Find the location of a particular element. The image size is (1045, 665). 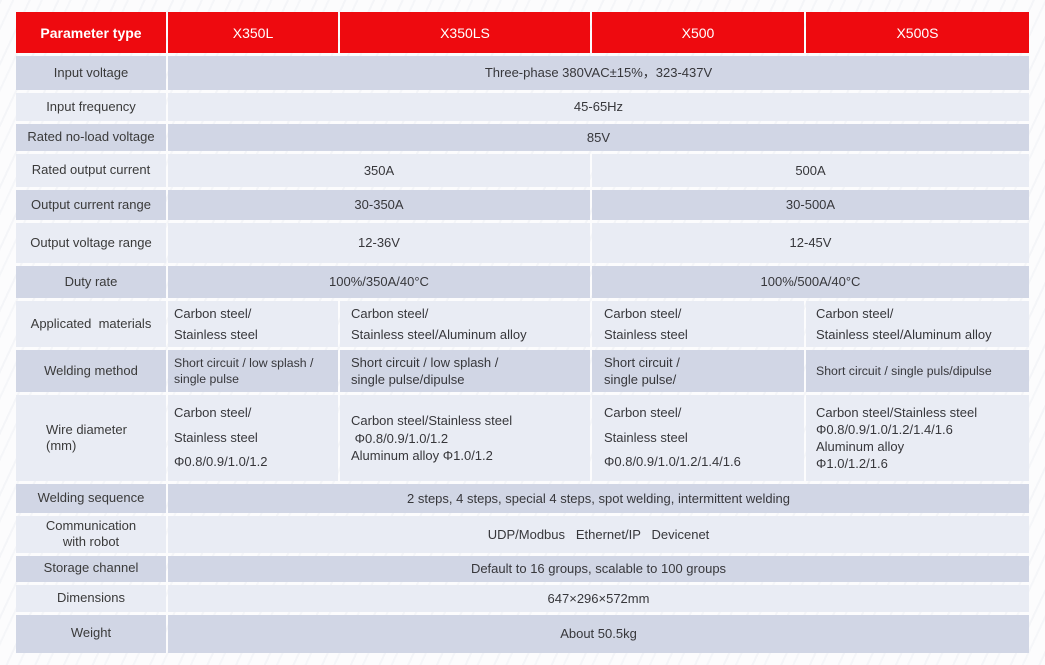

header-model-x350l: X350L is located at coordinates (253, 32).